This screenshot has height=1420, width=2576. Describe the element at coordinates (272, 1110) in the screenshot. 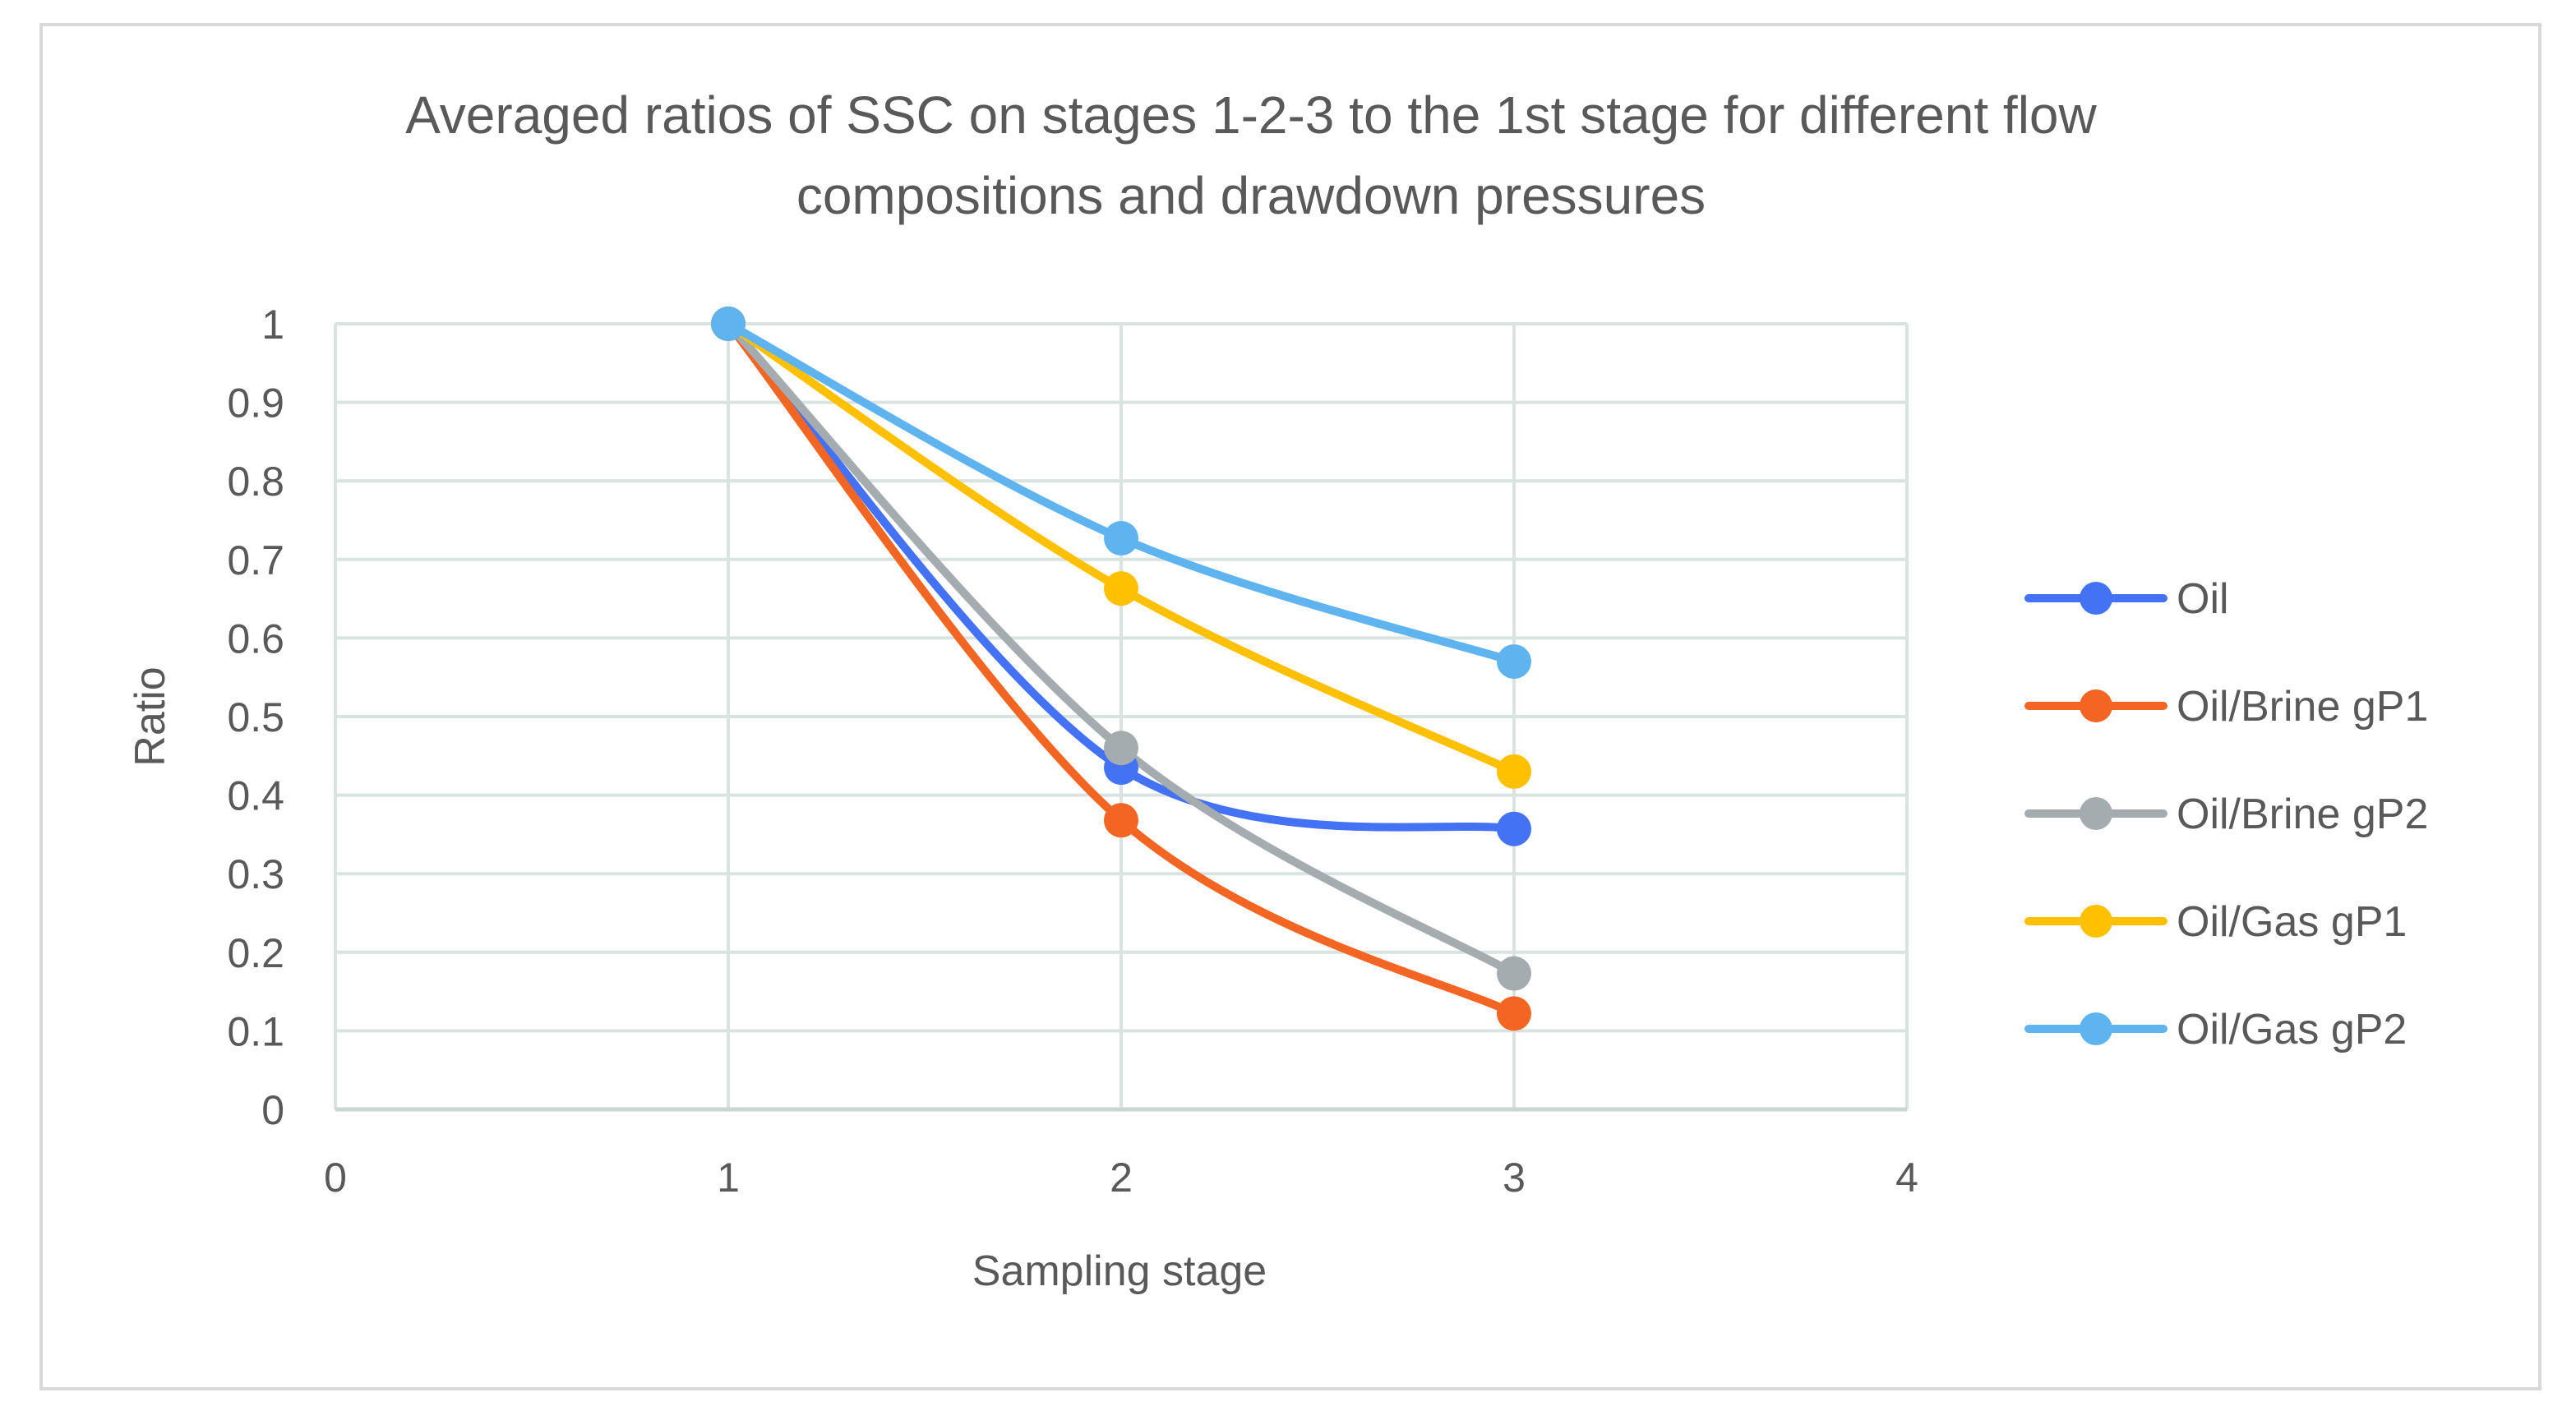

I see `y-tick-label: 0` at that location.